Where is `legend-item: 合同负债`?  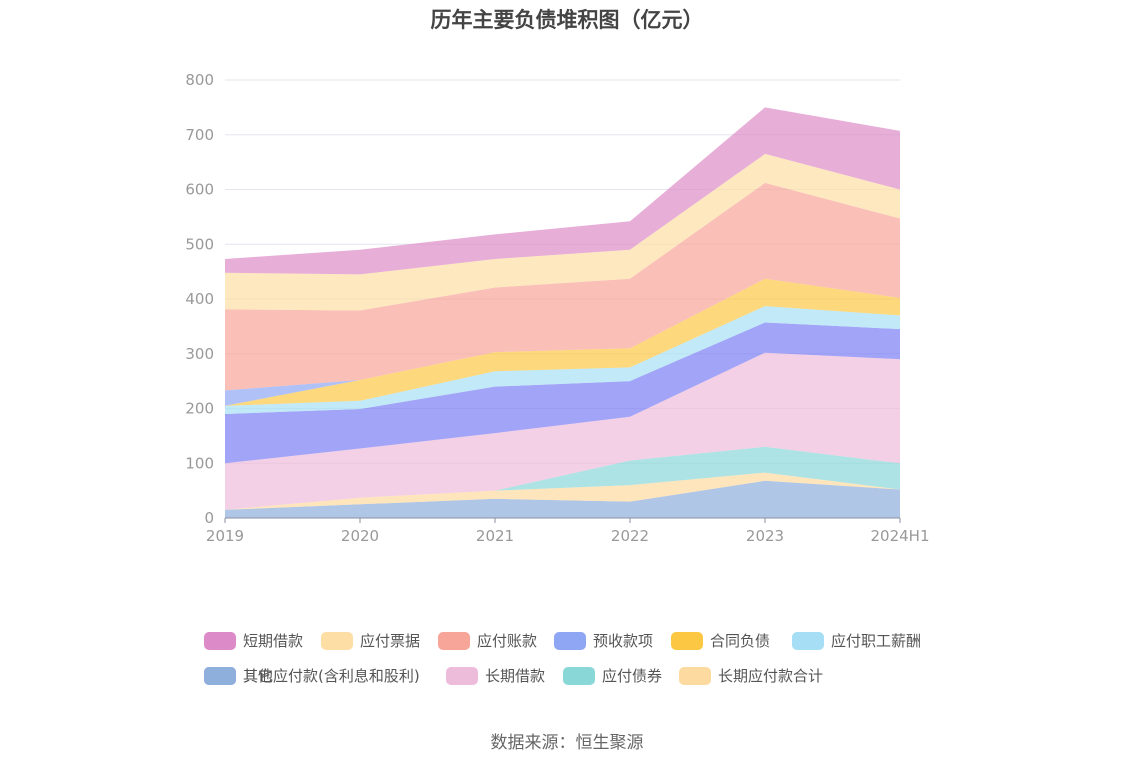
legend-item: 合同负债 is located at coordinates (720, 640).